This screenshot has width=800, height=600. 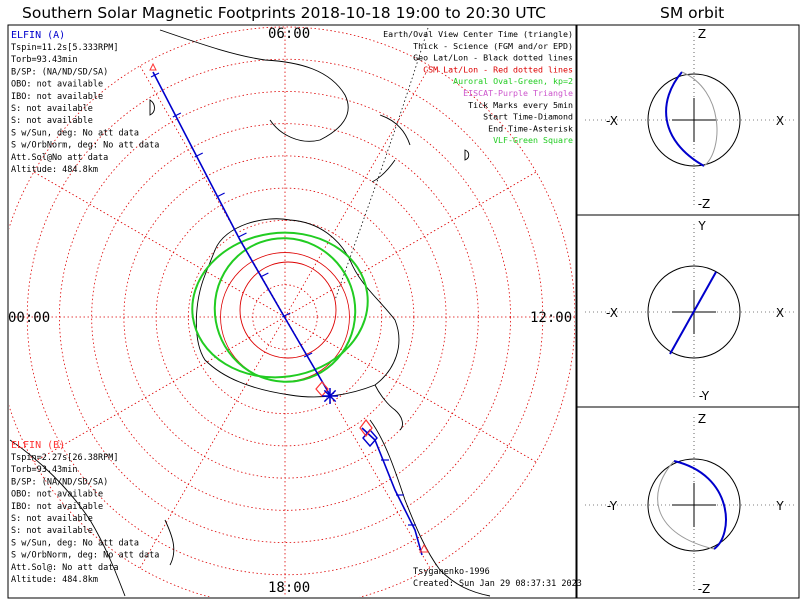 I want to click on elfin-b-track, so click(x=392, y=491).